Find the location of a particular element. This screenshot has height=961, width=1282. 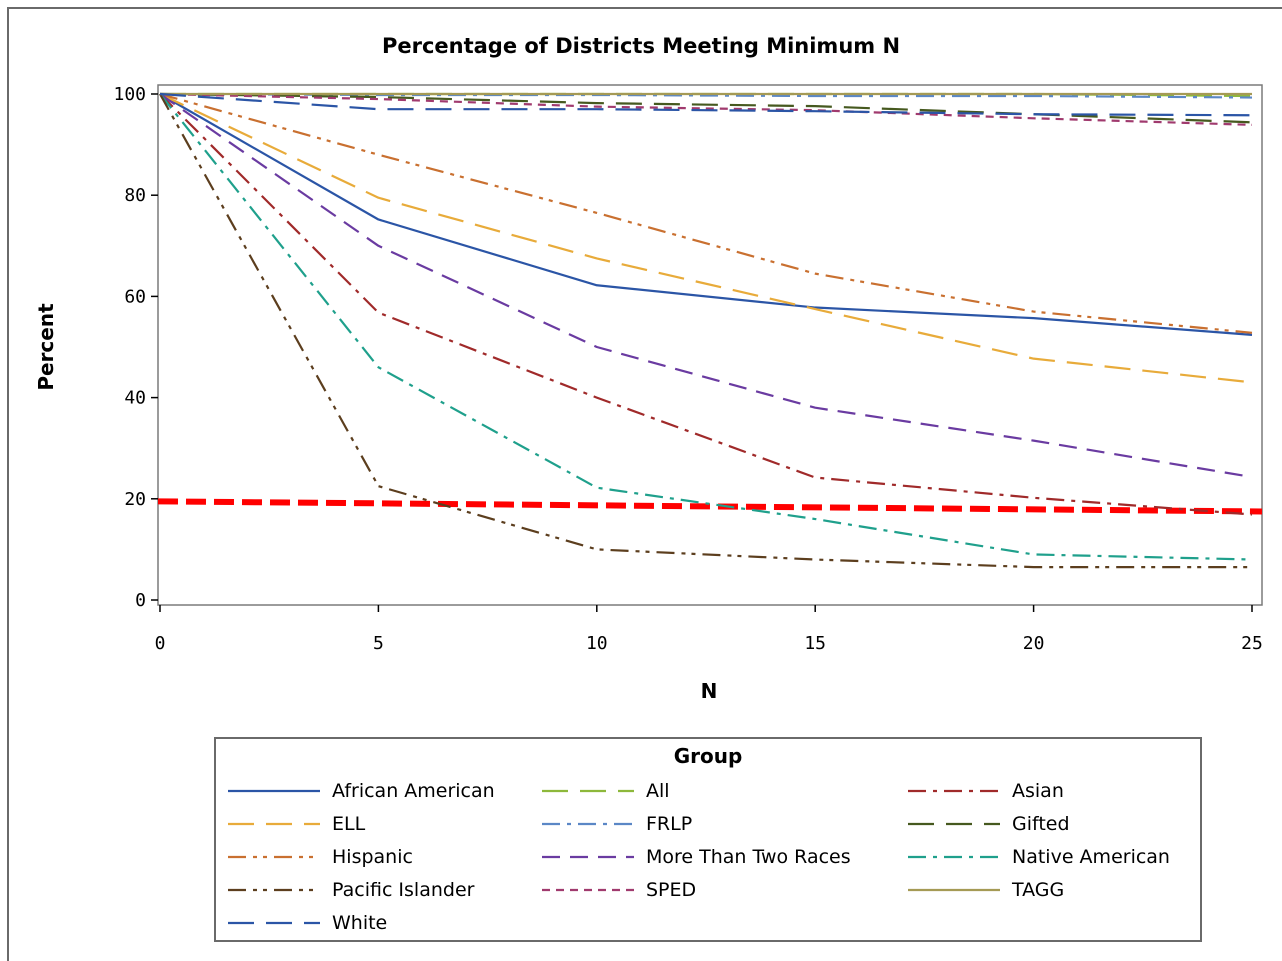

legend-label: Pacific Islander is located at coordinates (403, 890).